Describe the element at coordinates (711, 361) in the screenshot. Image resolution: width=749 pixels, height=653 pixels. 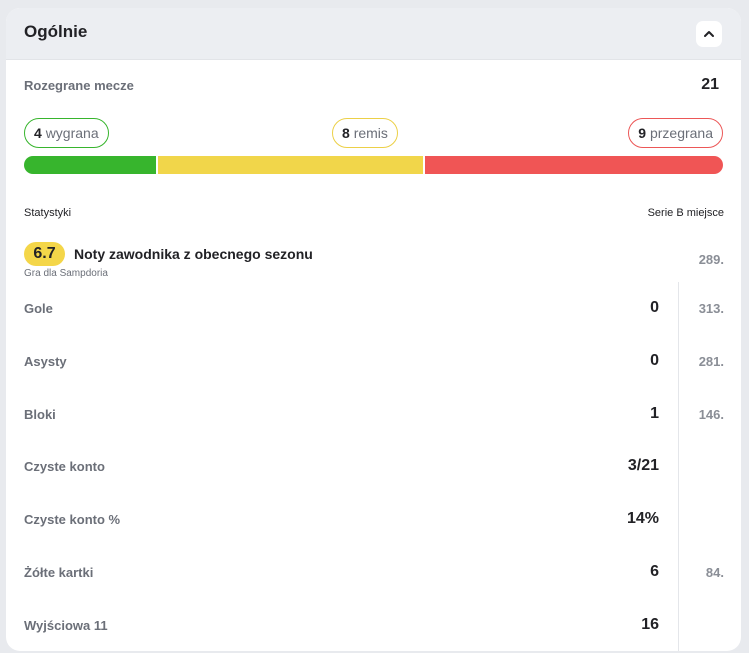
I see `stat-rank: 281.` at that location.